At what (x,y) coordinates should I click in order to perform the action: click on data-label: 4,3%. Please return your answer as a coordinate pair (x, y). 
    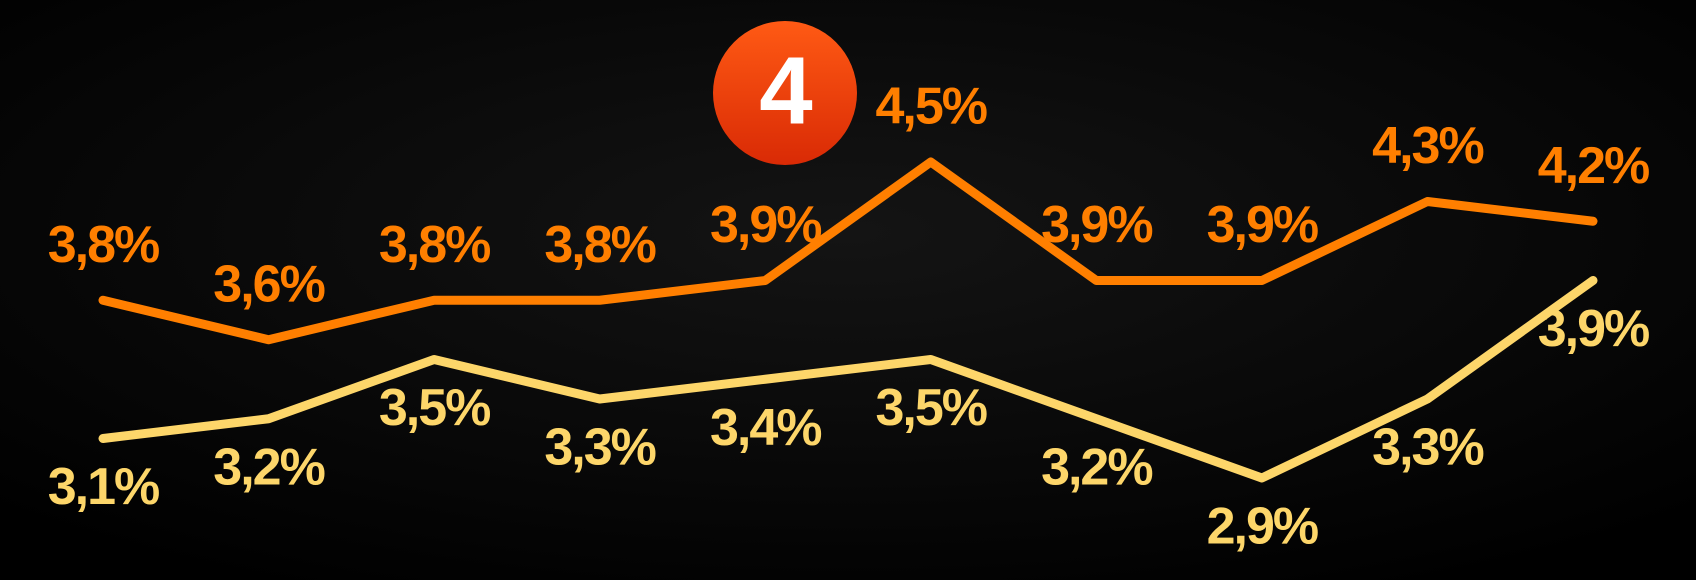
    Looking at the image, I should click on (1427, 146).